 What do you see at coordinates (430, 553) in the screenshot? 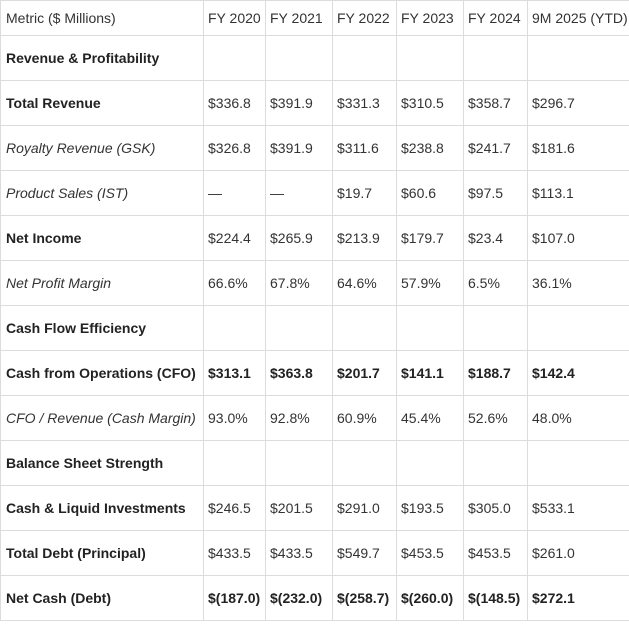
I see `cell: $453.5` at bounding box center [430, 553].